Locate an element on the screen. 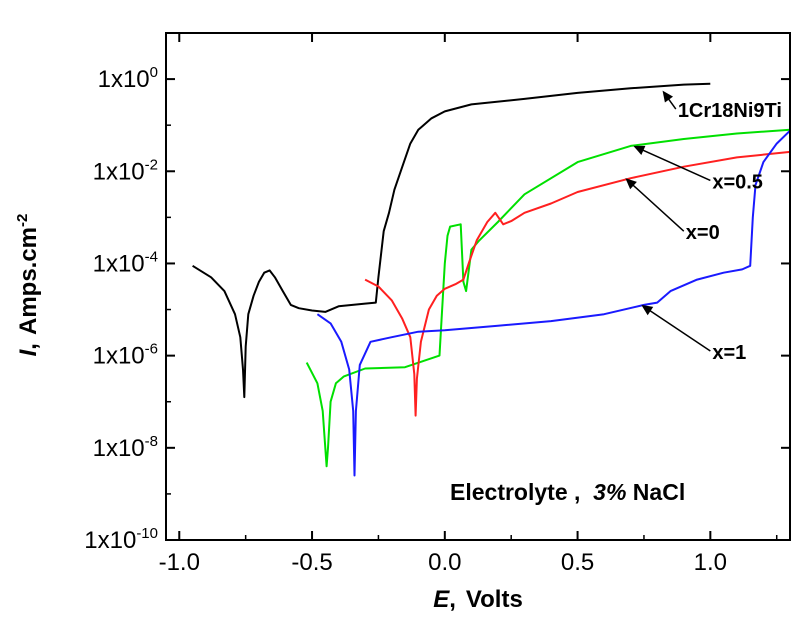 The height and width of the screenshot is (630, 810). y-tick-label: 1x10⁻¹⁰ is located at coordinates (121, 539).